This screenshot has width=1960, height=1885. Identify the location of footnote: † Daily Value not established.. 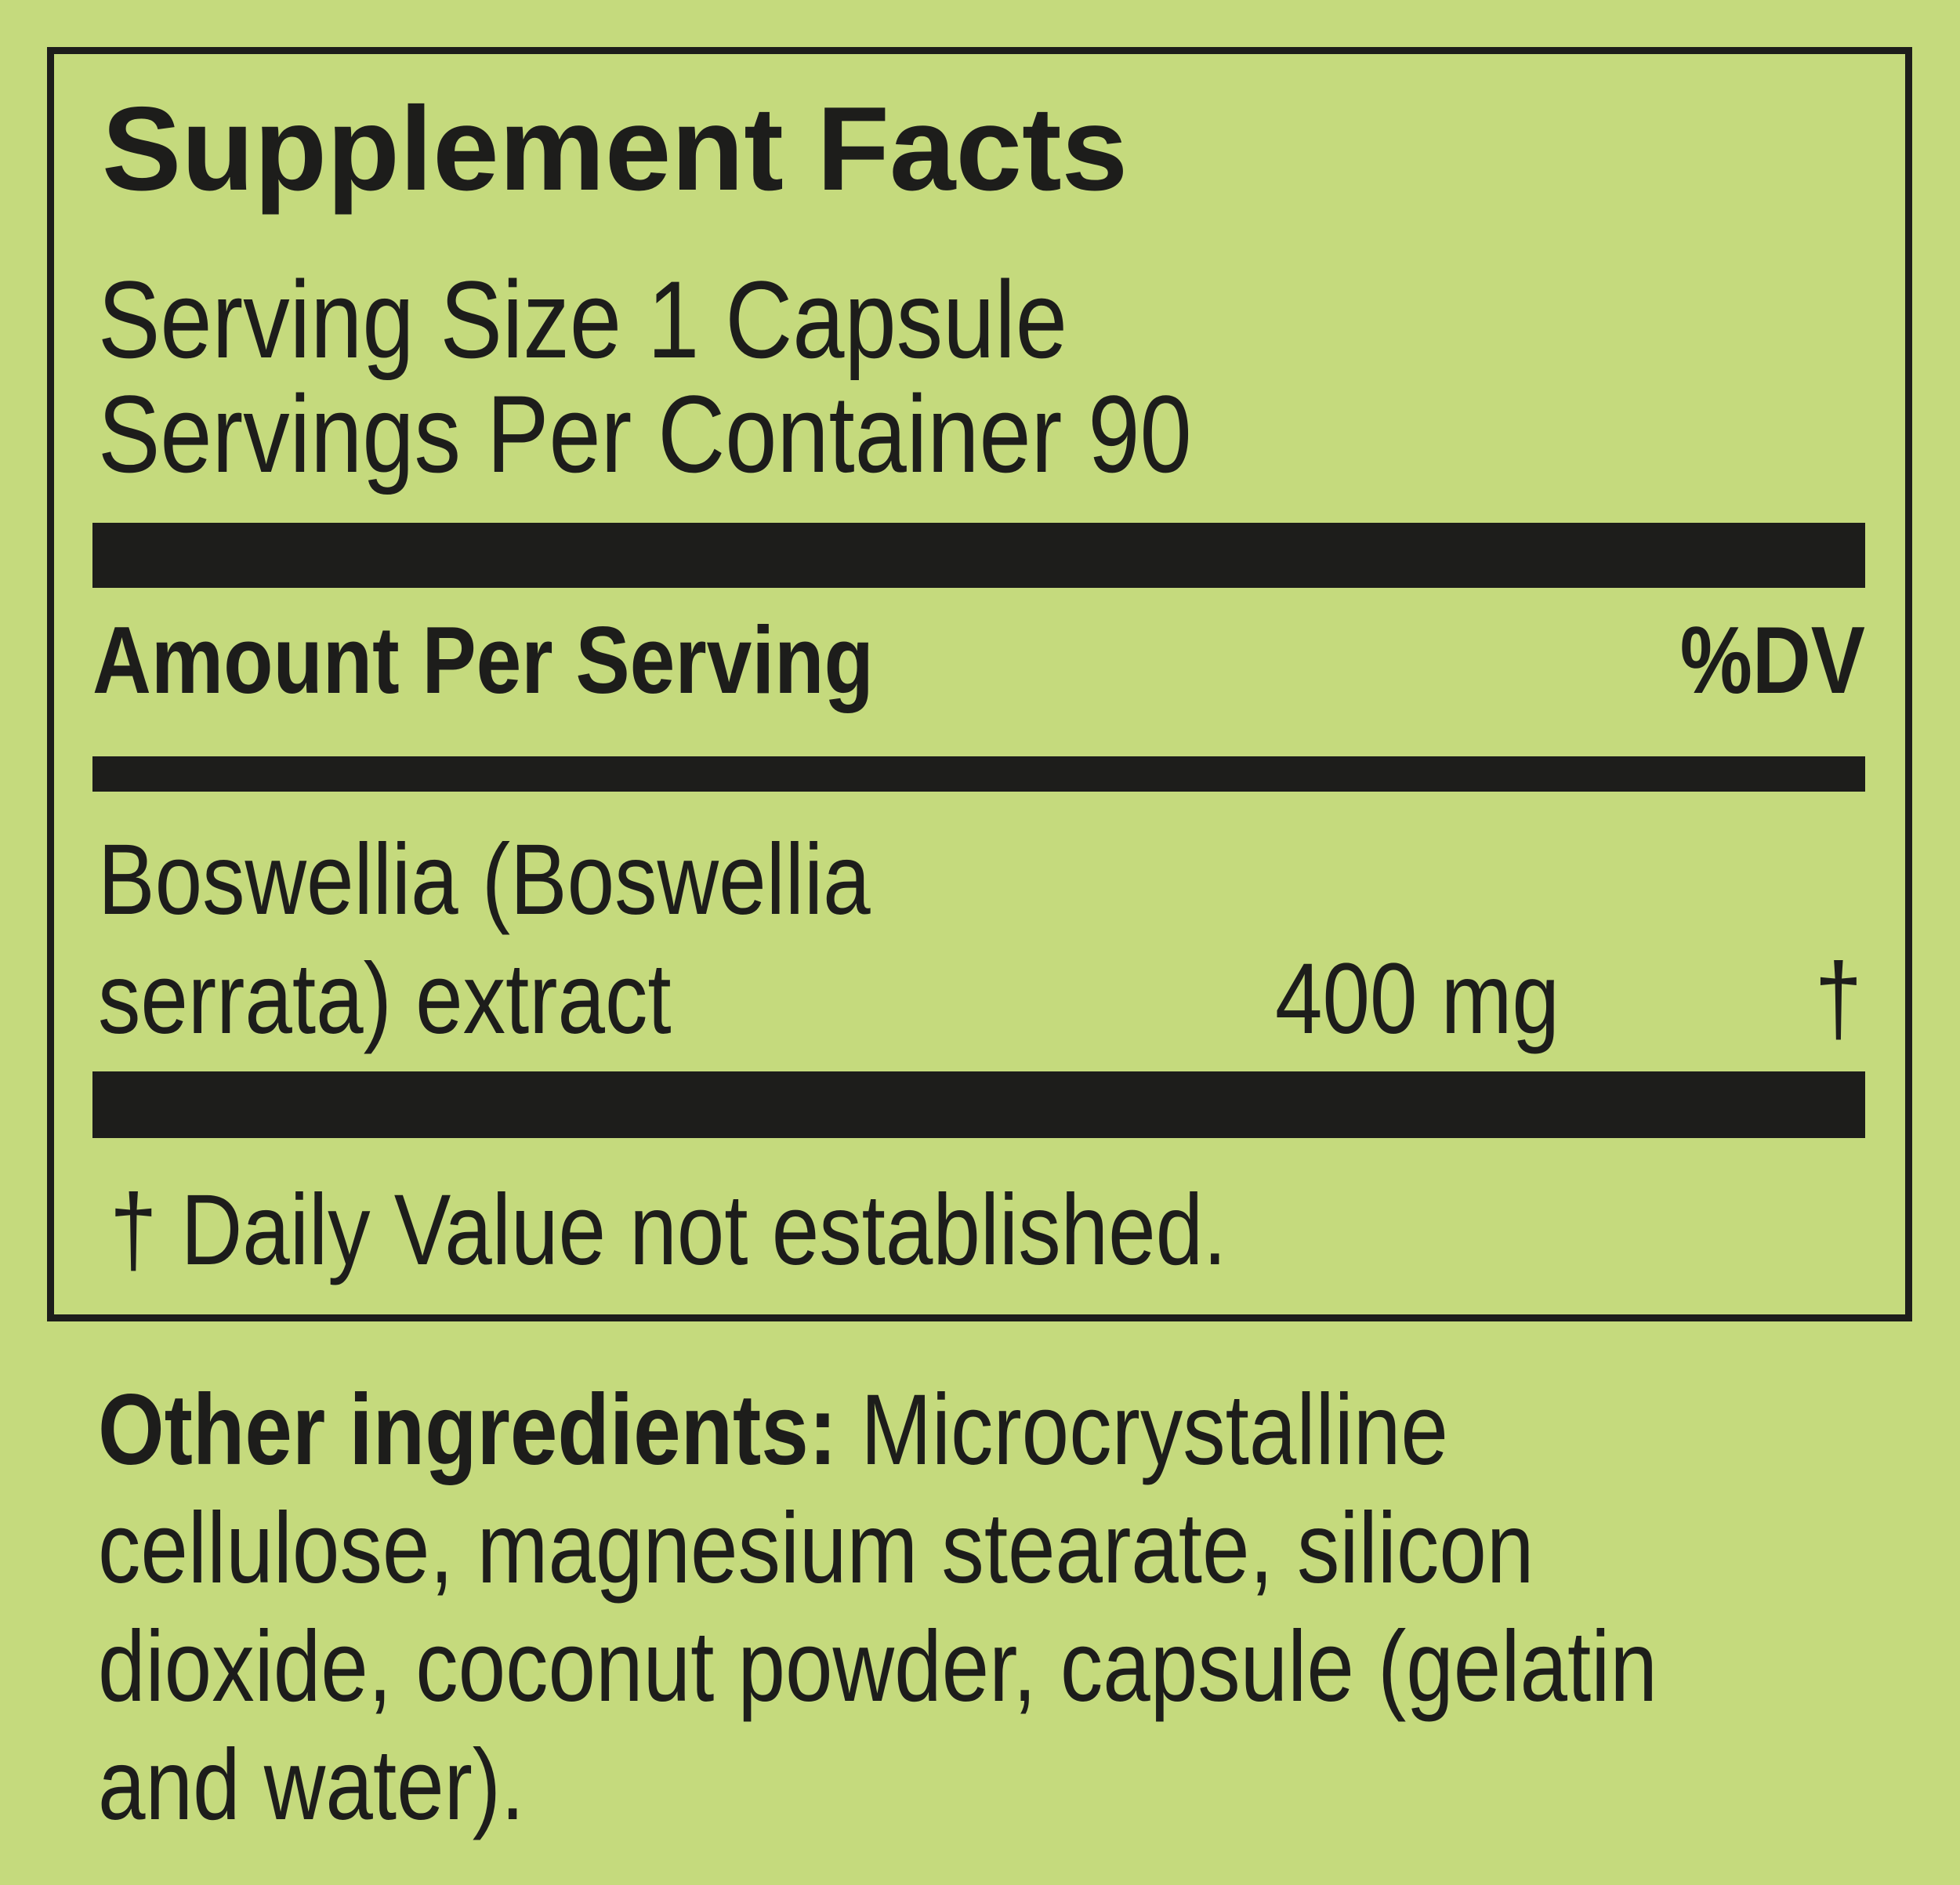
(668, 1230).